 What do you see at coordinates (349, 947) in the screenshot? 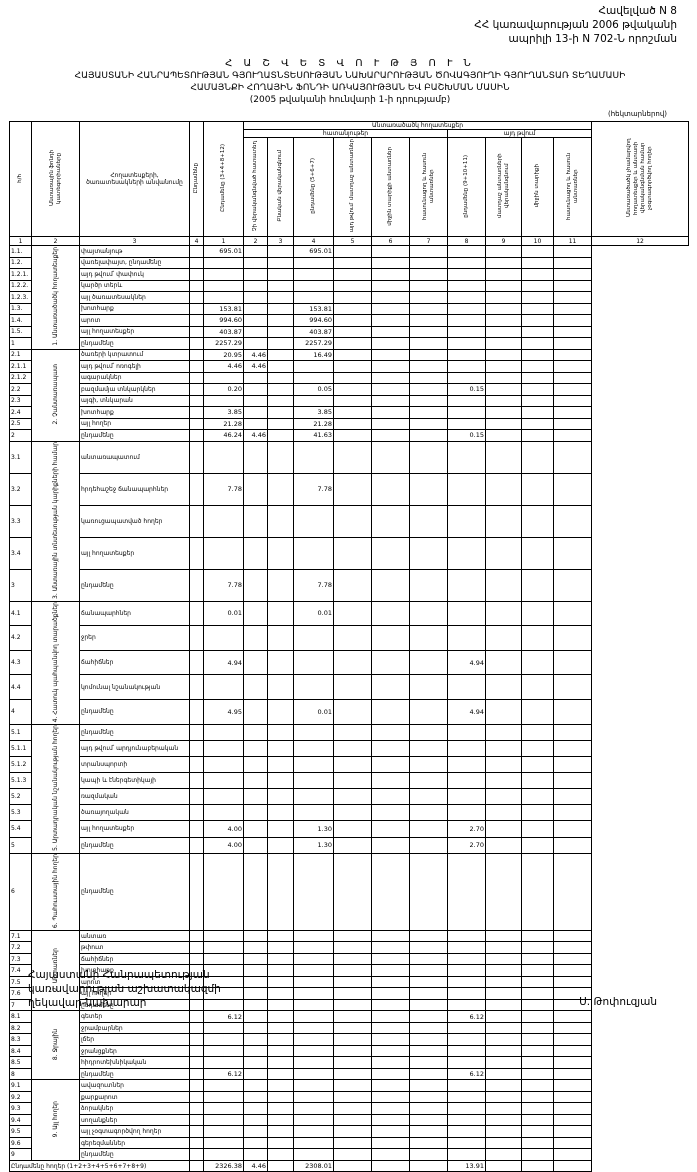
I see `table-row: 7.2 թփուտ` at bounding box center [349, 947].